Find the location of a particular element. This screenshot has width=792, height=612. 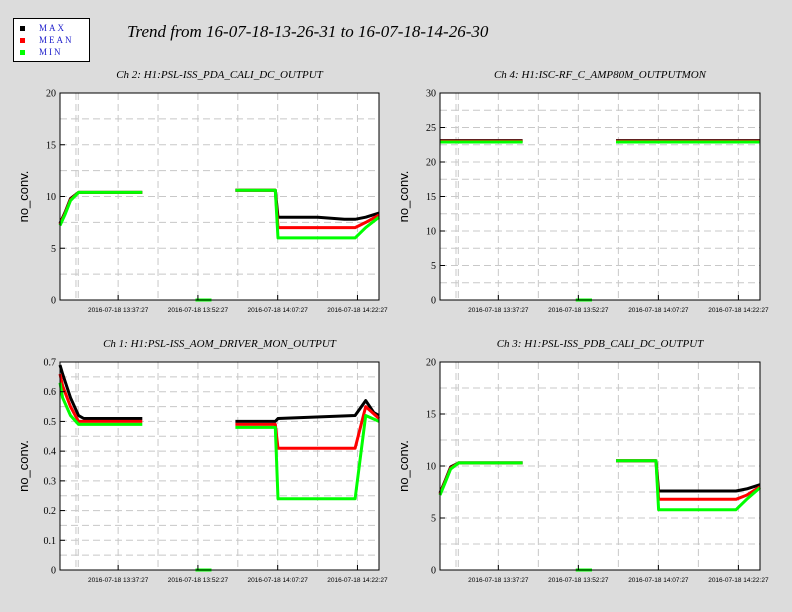

legend: MAX MEAN MIN is located at coordinates (51, 40).